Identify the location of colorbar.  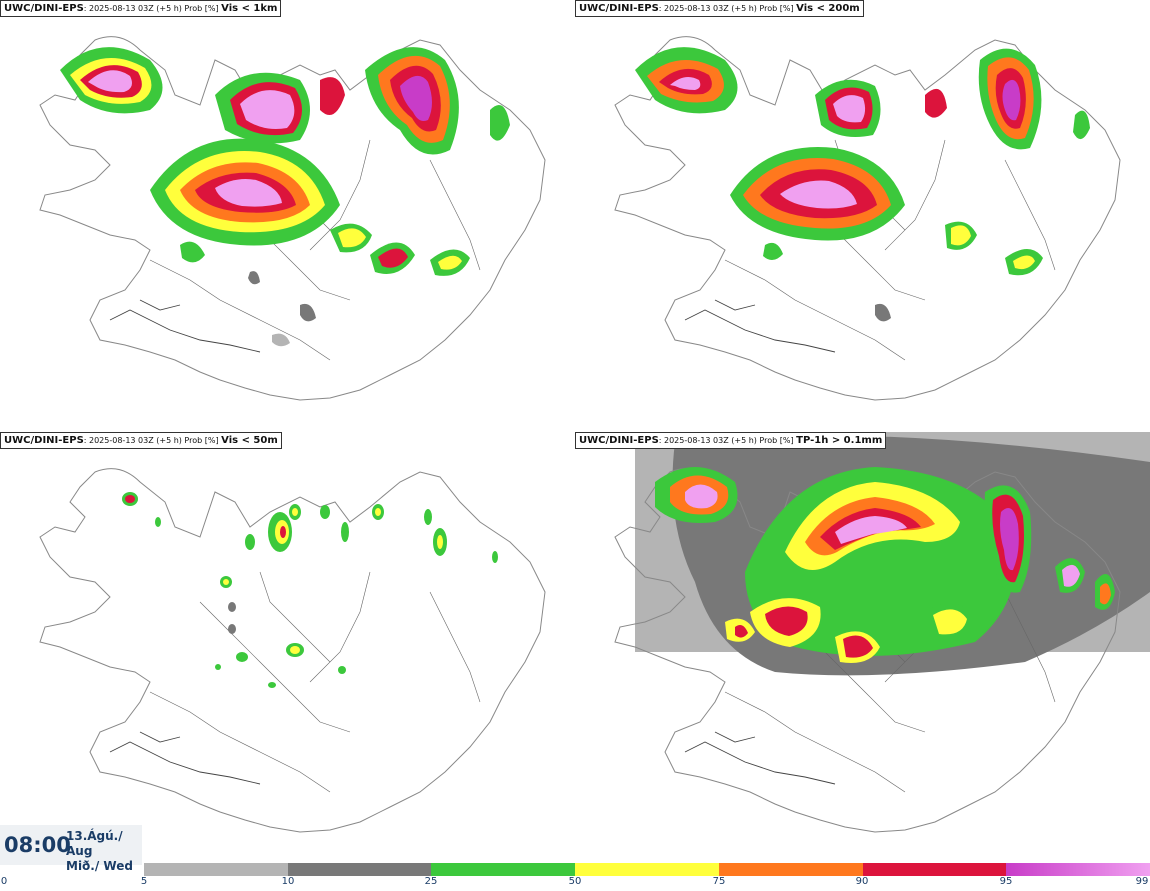
(647, 869).